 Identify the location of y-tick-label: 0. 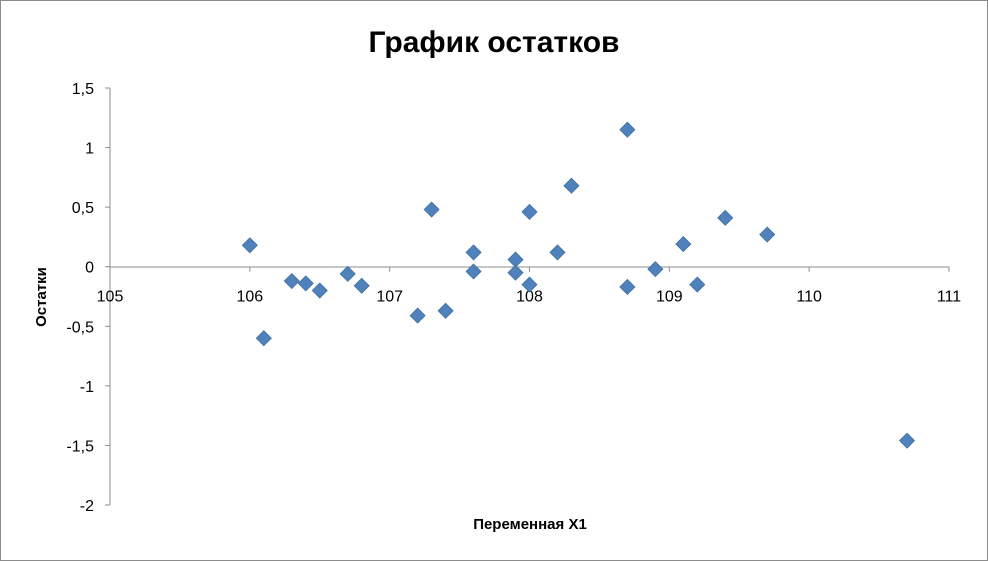
(89, 268).